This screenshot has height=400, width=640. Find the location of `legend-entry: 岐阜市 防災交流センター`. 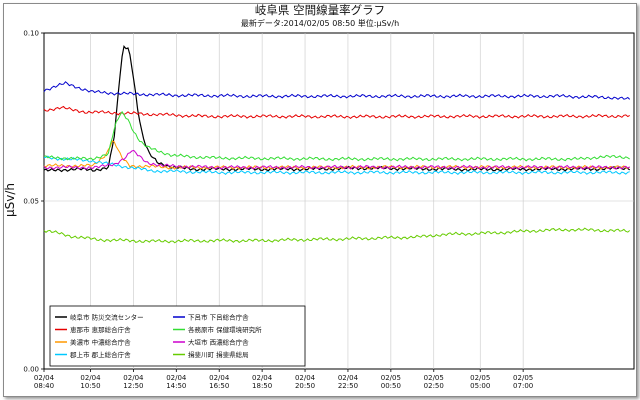

legend-entry: 岐阜市 防災交流センター is located at coordinates (107, 317).